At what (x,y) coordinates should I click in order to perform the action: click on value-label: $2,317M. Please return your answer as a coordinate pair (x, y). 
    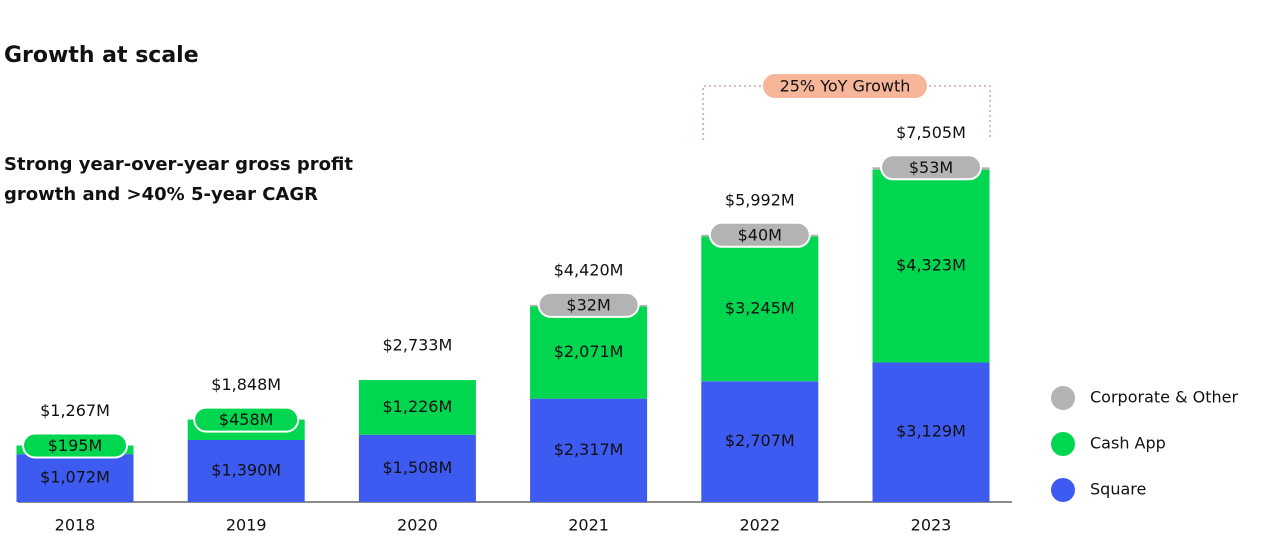
    Looking at the image, I should click on (589, 449).